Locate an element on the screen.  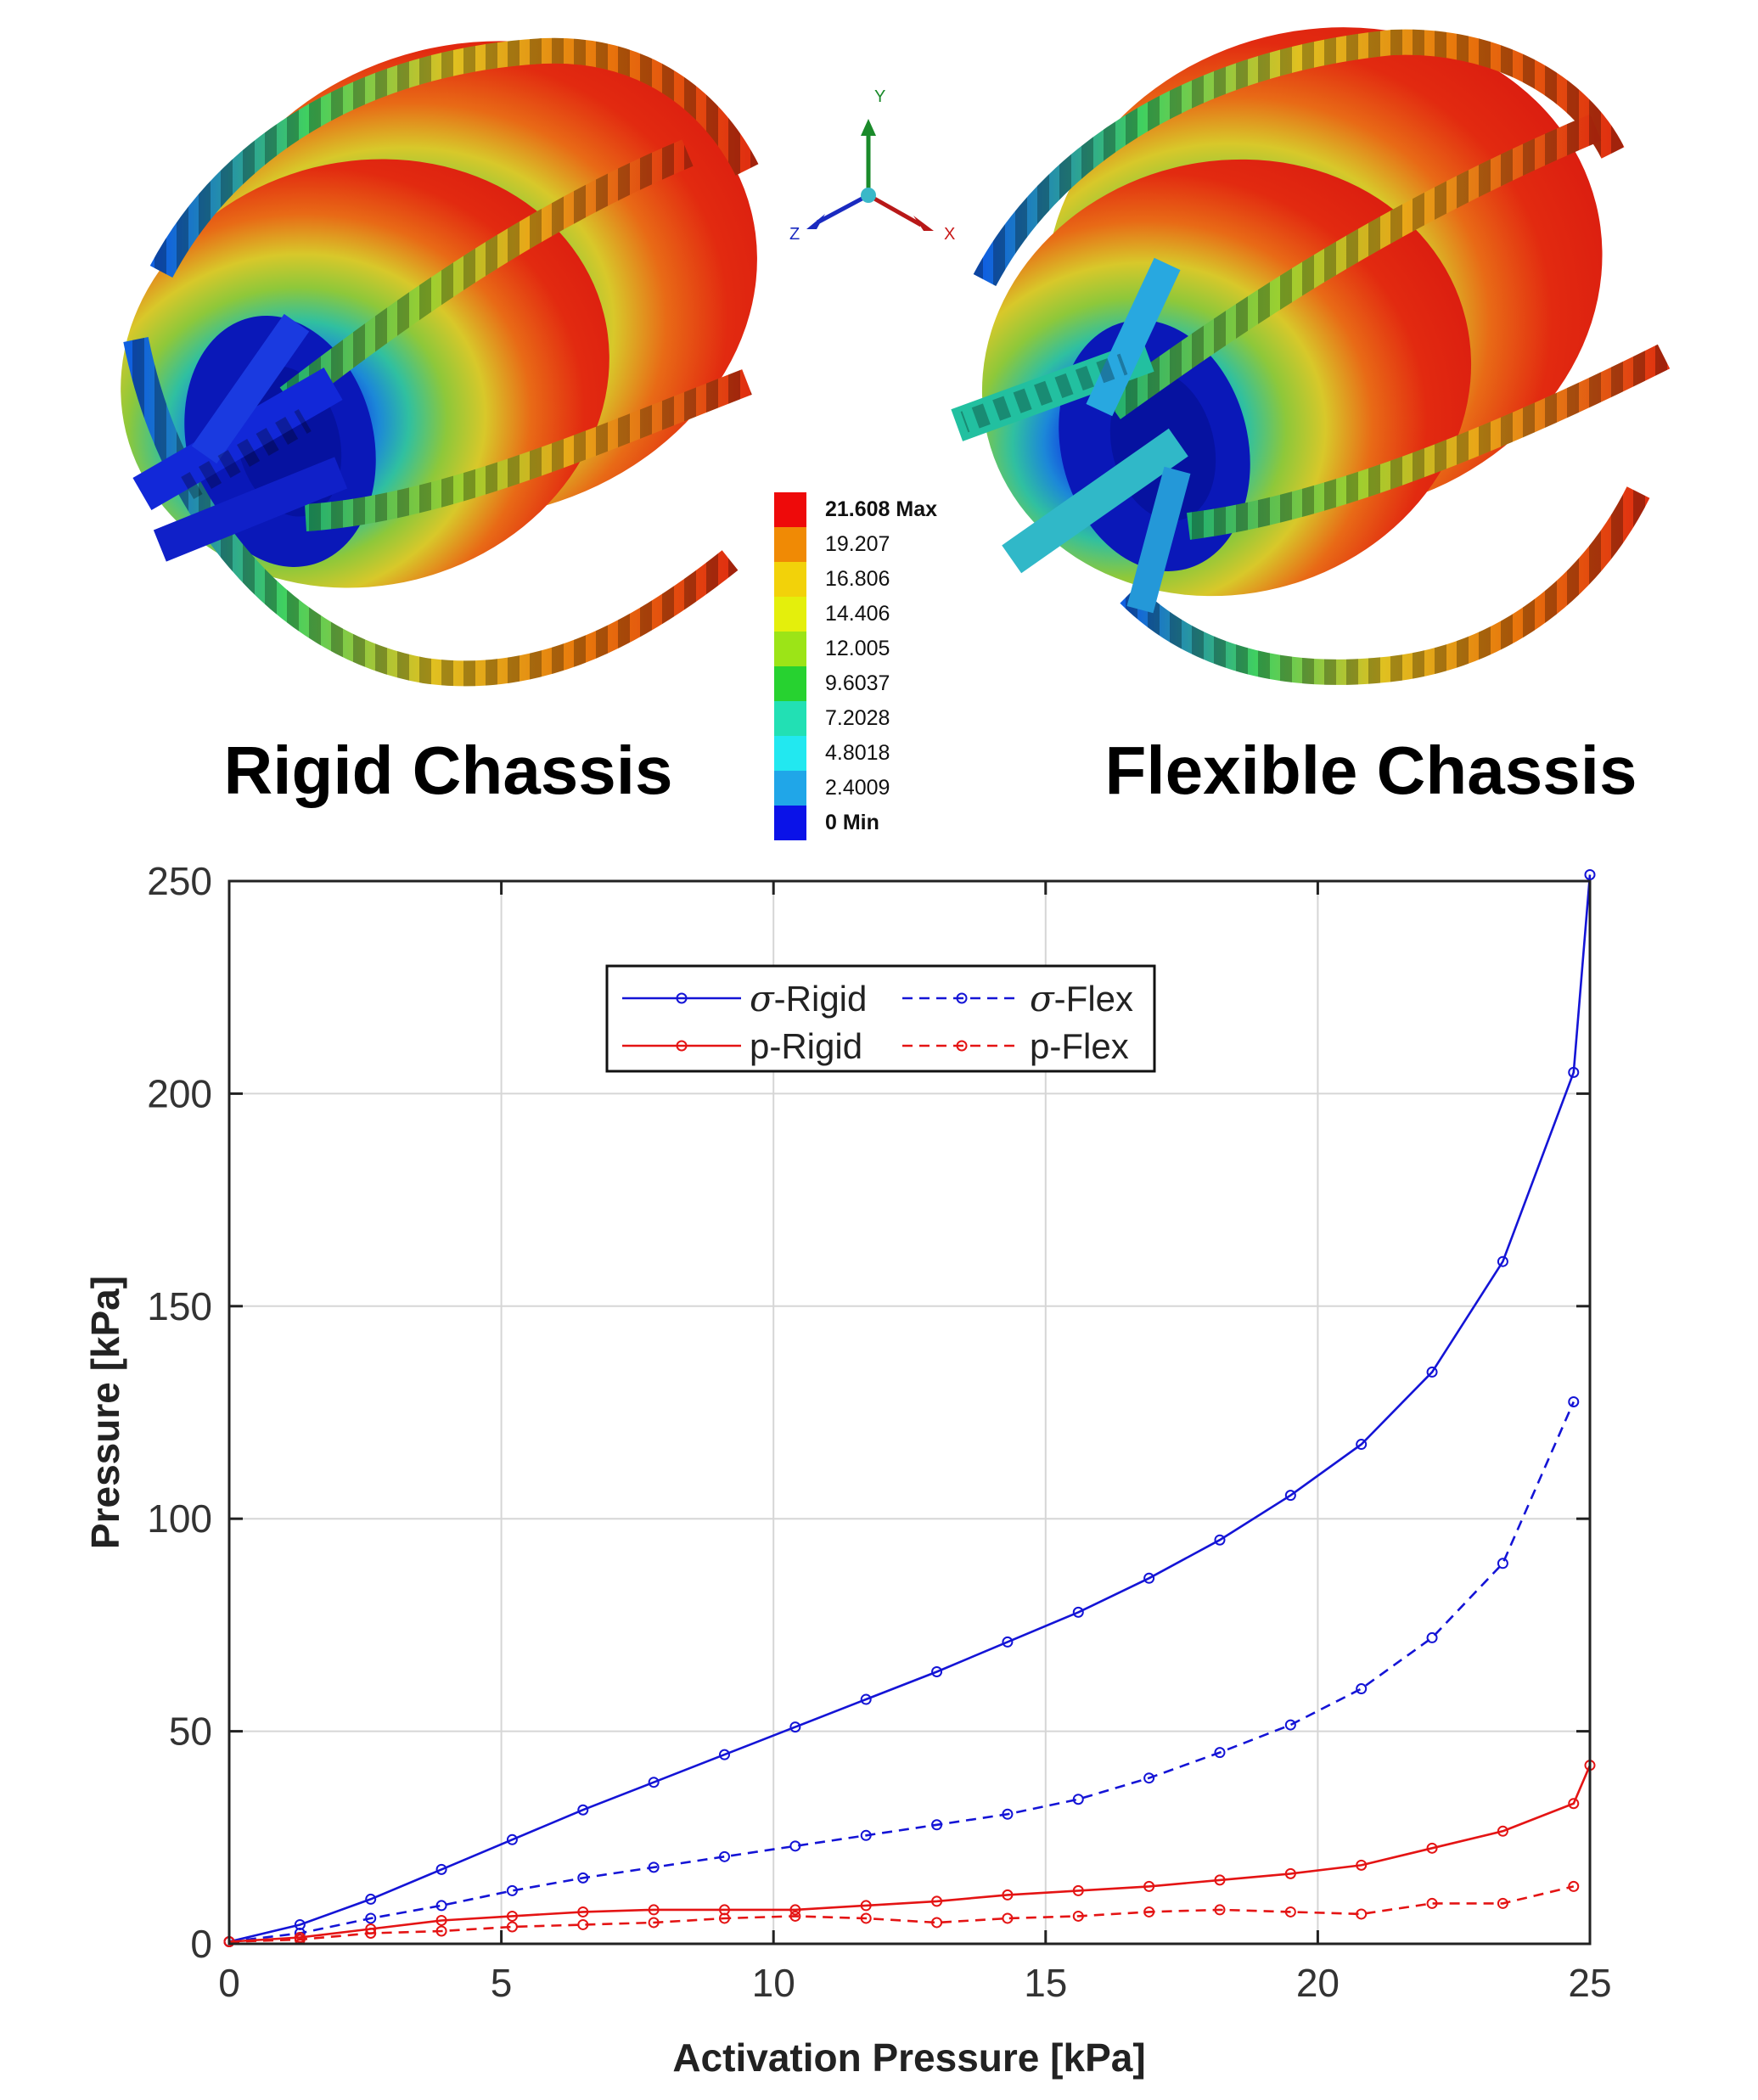
x-tick-label: 10 is located at coordinates (773, 1983).